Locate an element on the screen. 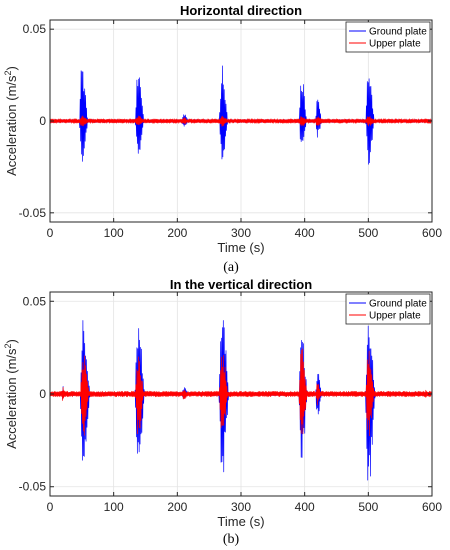  chart-title: Horizontal direction is located at coordinates (241, 10).